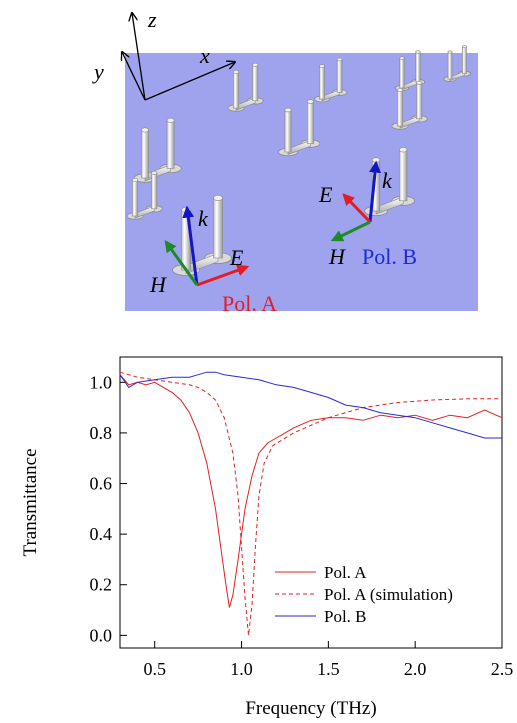  What do you see at coordinates (325, 194) in the screenshot?
I see `e-label-b: E` at bounding box center [325, 194].